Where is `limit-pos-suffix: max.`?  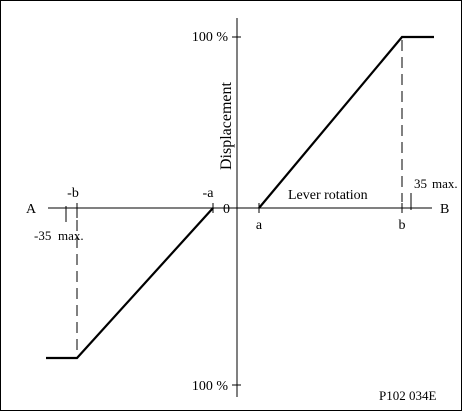
limit-pos-suffix: max. is located at coordinates (445, 183).